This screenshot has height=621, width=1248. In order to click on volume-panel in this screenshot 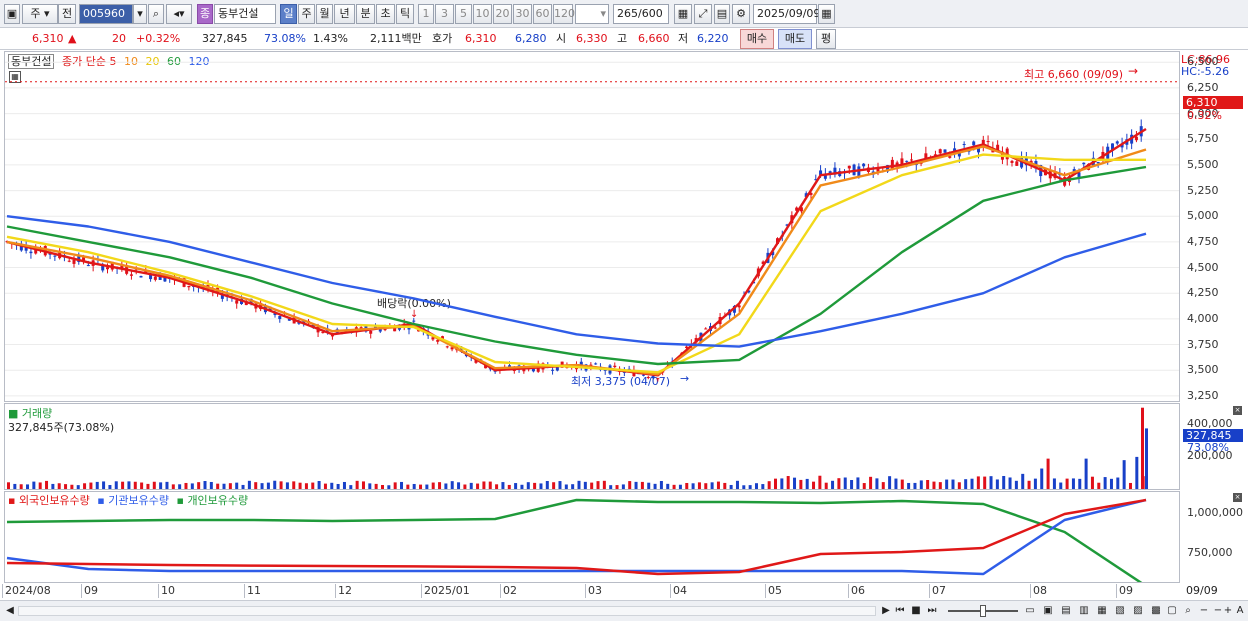, I will do `click(592, 446)`.